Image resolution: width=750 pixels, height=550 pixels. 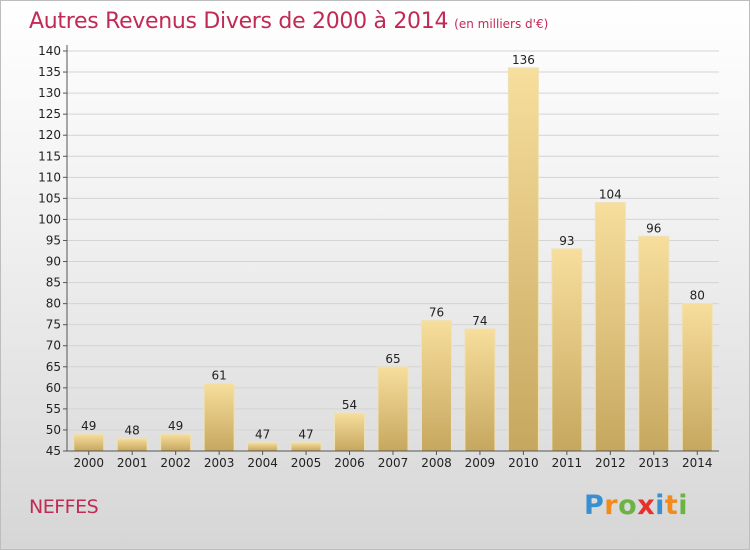 I want to click on bar-value-label: 93, so click(x=566, y=241).